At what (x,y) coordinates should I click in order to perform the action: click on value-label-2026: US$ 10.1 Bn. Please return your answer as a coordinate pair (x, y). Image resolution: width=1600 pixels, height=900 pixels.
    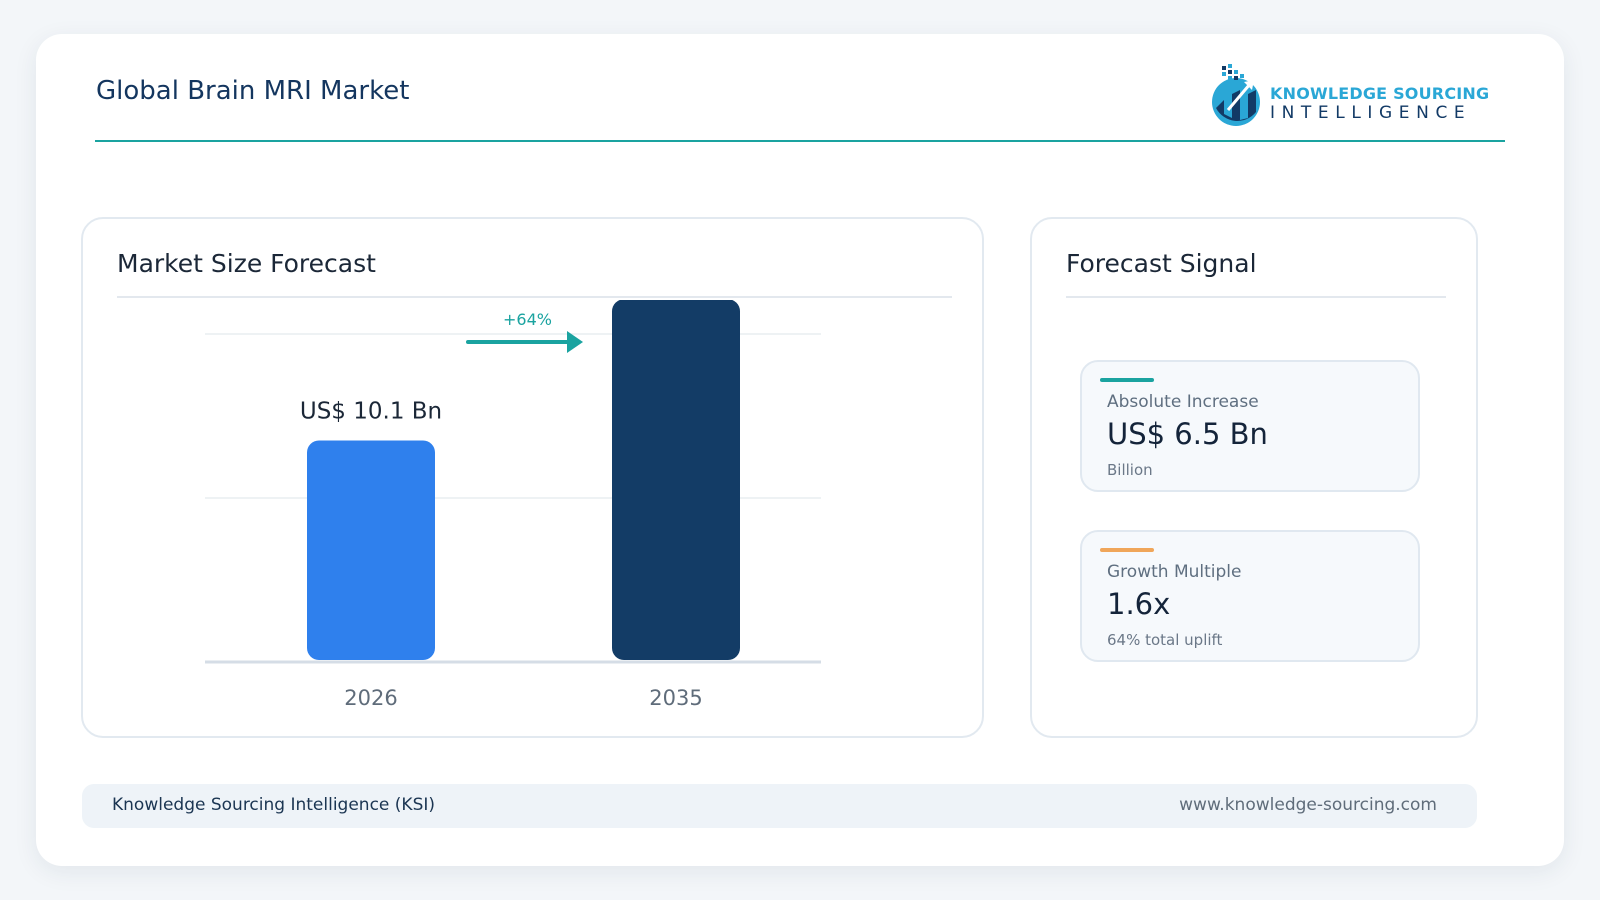
    Looking at the image, I should click on (371, 411).